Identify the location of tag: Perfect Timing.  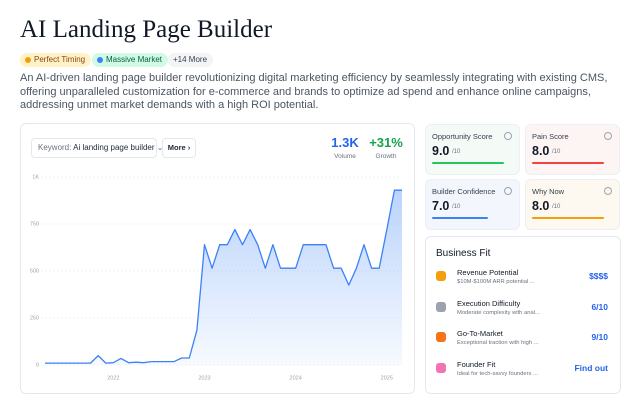
(56, 60).